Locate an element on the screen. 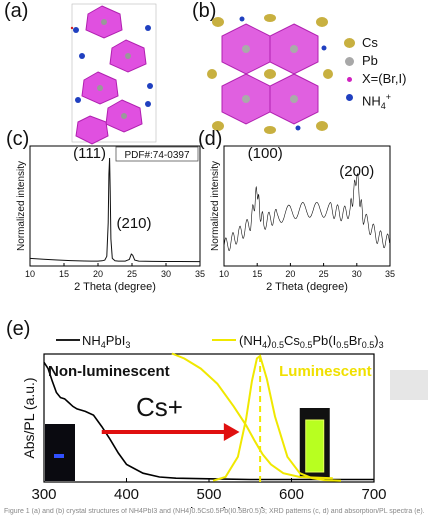 The height and width of the screenshot is (519, 428). non-luminescent-title: Non-luminescent is located at coordinates (109, 371).